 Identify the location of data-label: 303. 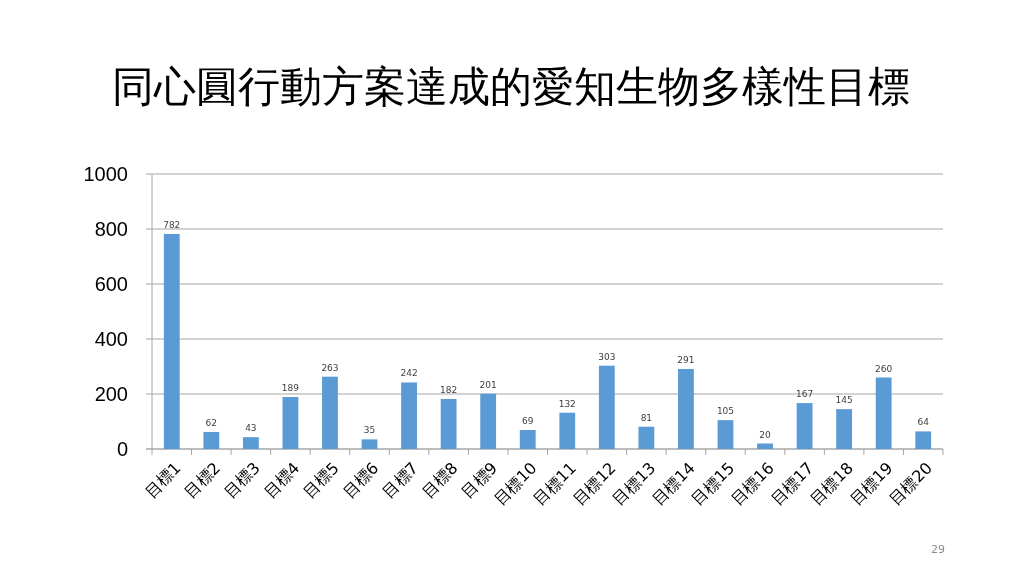
(607, 356).